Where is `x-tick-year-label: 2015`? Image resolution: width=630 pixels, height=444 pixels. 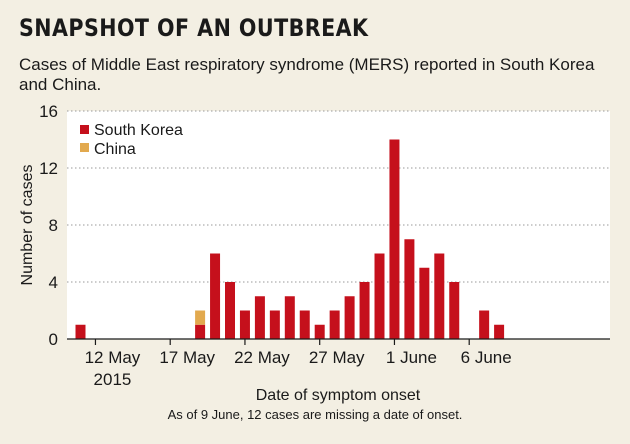 x-tick-year-label: 2015 is located at coordinates (113, 379).